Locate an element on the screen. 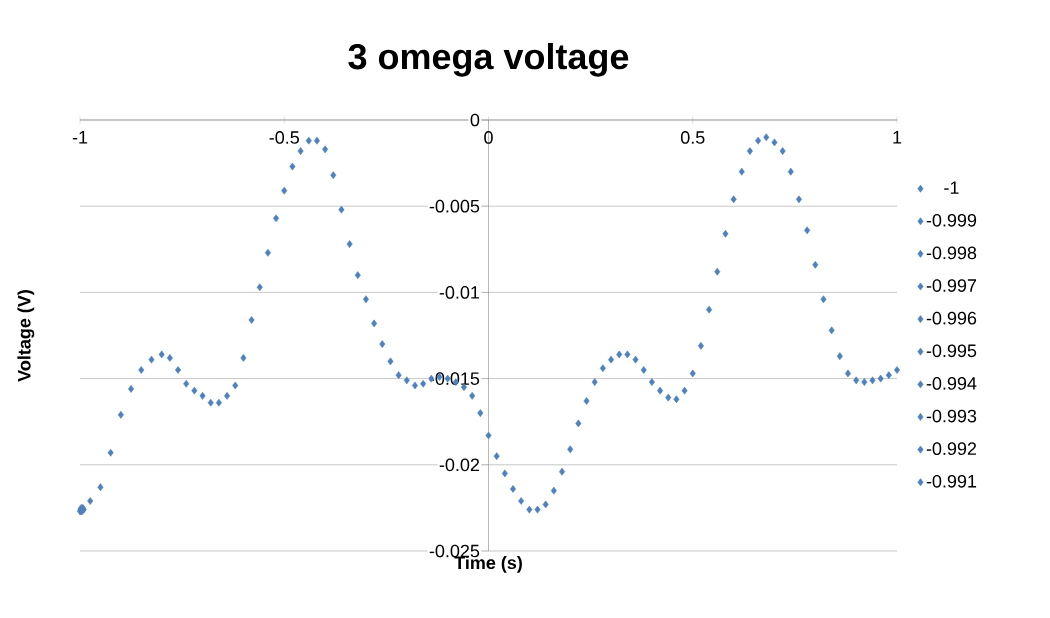 Image resolution: width=1050 pixels, height=618 pixels. y-tick-label: -0.025 is located at coordinates (454, 551).